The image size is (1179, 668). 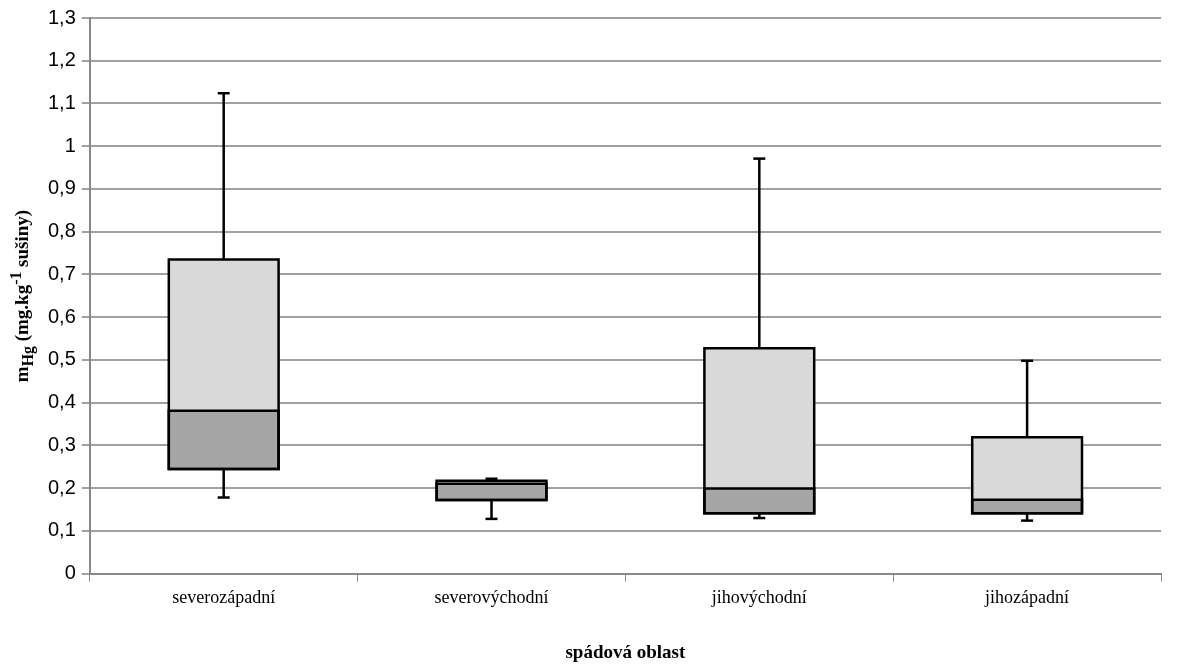 I want to click on y-tick-label: 1,2, so click(x=61, y=59).